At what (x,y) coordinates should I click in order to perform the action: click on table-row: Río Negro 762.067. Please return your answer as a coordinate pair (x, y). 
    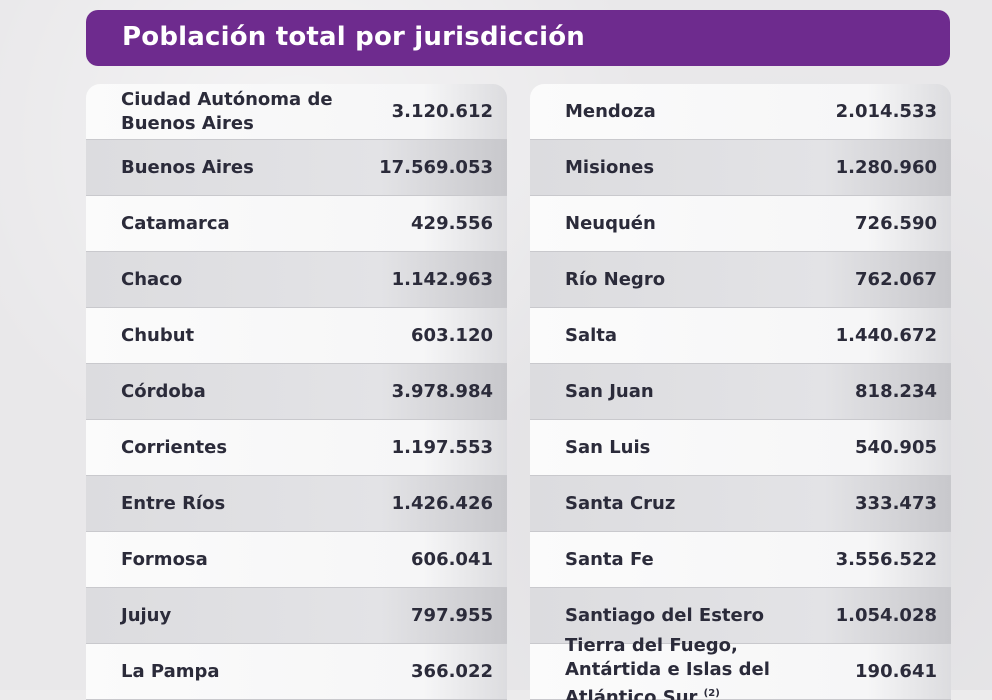
    Looking at the image, I should click on (740, 280).